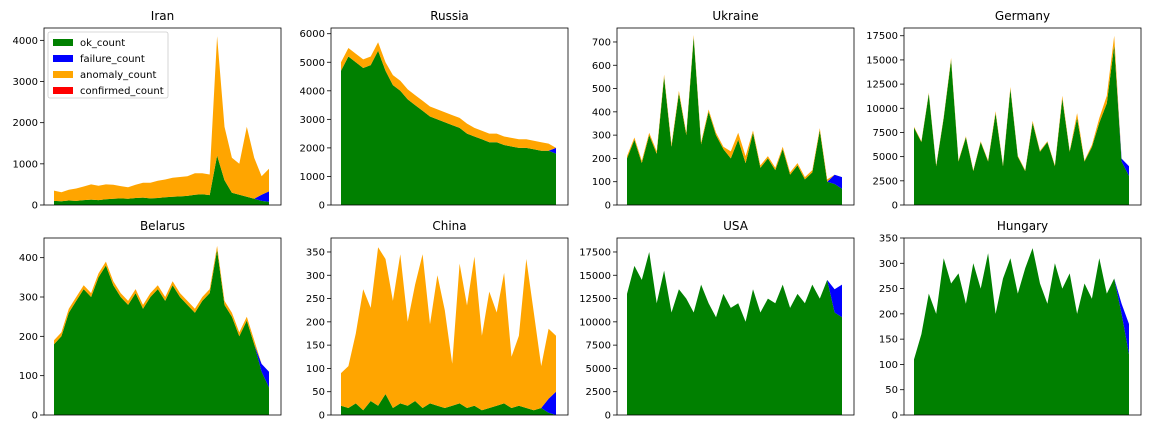 Image resolution: width=1152 pixels, height=432 pixels. What do you see at coordinates (63, 58) in the screenshot?
I see `legend-swatch-failure-count` at bounding box center [63, 58].